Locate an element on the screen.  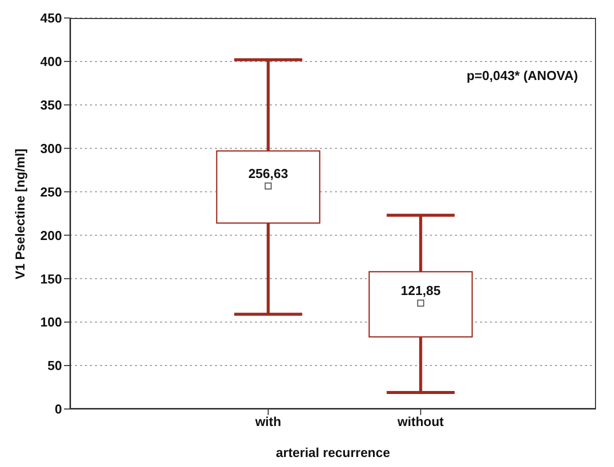
x-tick-label: without is located at coordinates (420, 422).